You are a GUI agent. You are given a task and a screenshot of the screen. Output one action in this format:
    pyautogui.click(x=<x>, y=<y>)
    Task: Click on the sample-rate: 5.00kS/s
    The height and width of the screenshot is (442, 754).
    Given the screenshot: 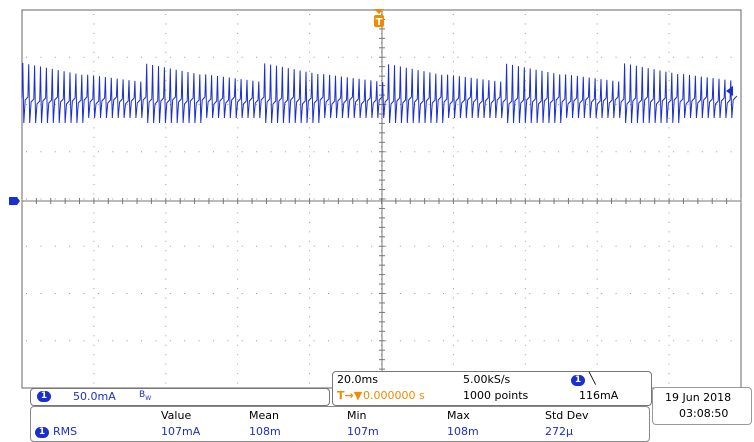 What is the action you would take?
    pyautogui.click(x=487, y=379)
    